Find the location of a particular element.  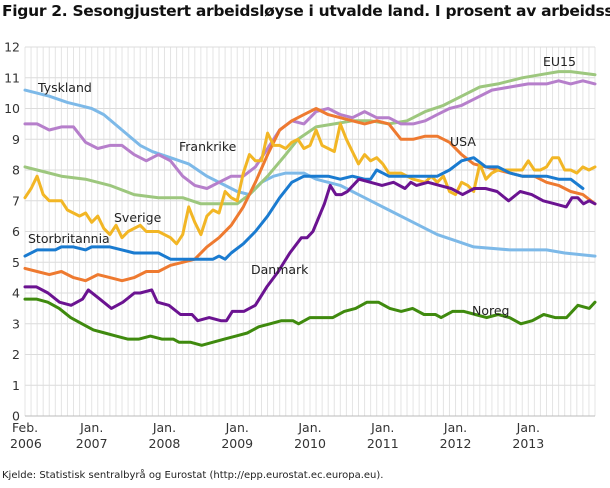

series-label-sverige: Sverige is located at coordinates (138, 217).